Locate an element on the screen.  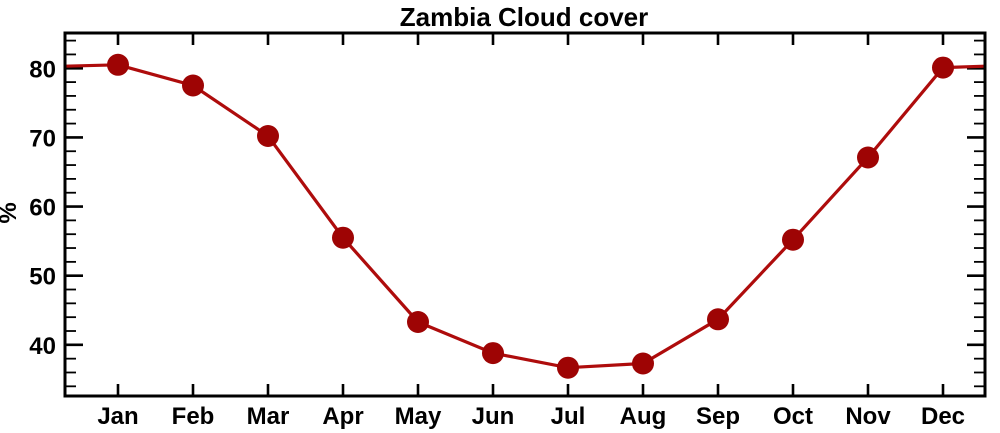
y-tick-label: 70 is located at coordinates (42, 138).